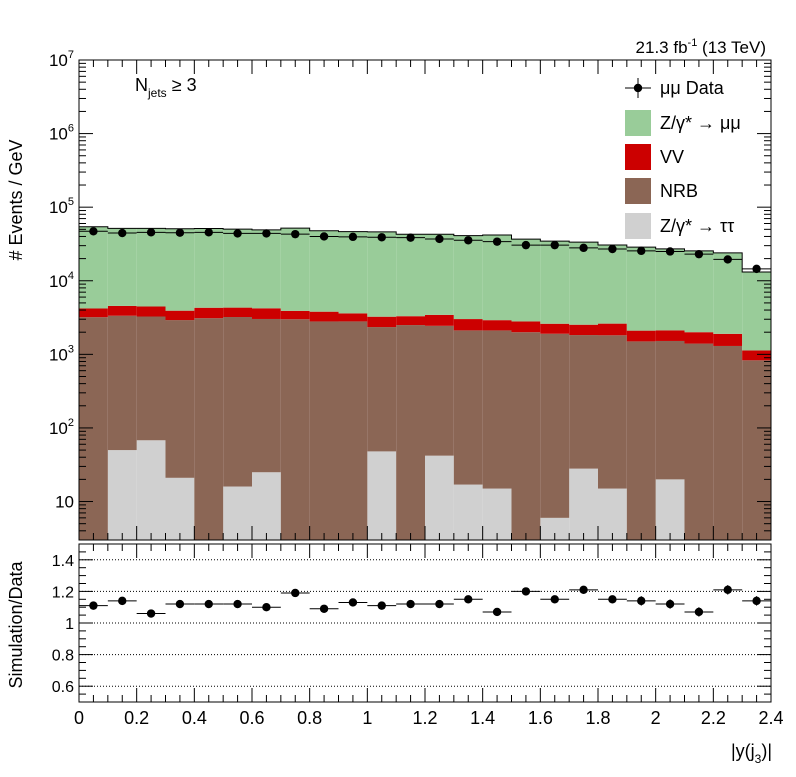 The image size is (796, 777). I want to click on bar-z--bin-11, so click(410, 275).